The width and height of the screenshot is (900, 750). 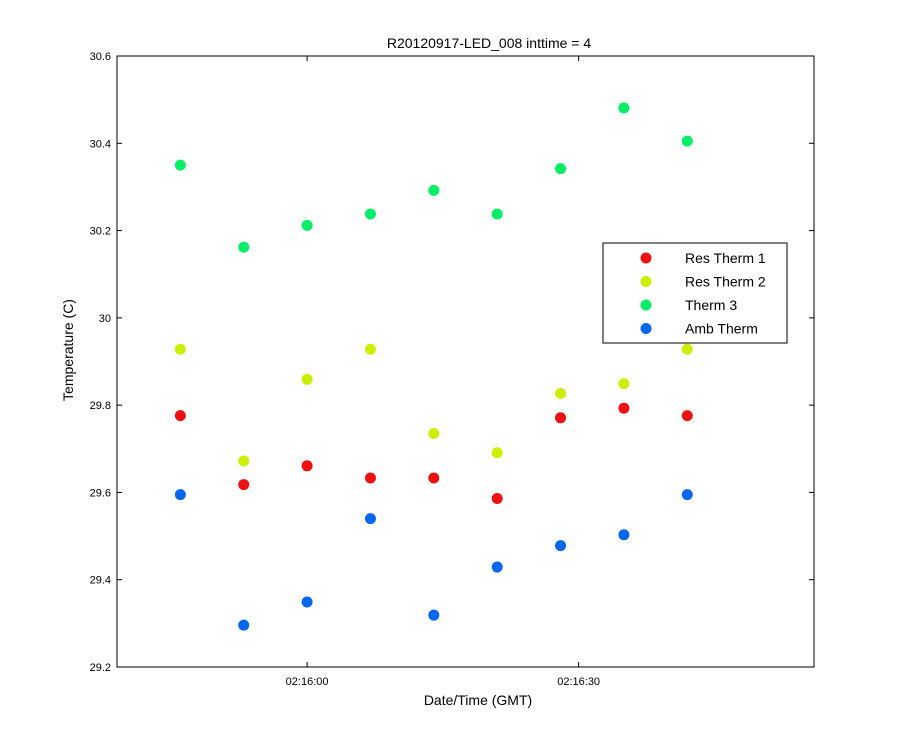 What do you see at coordinates (711, 305) in the screenshot?
I see `legend-label-therm-3: Therm 3` at bounding box center [711, 305].